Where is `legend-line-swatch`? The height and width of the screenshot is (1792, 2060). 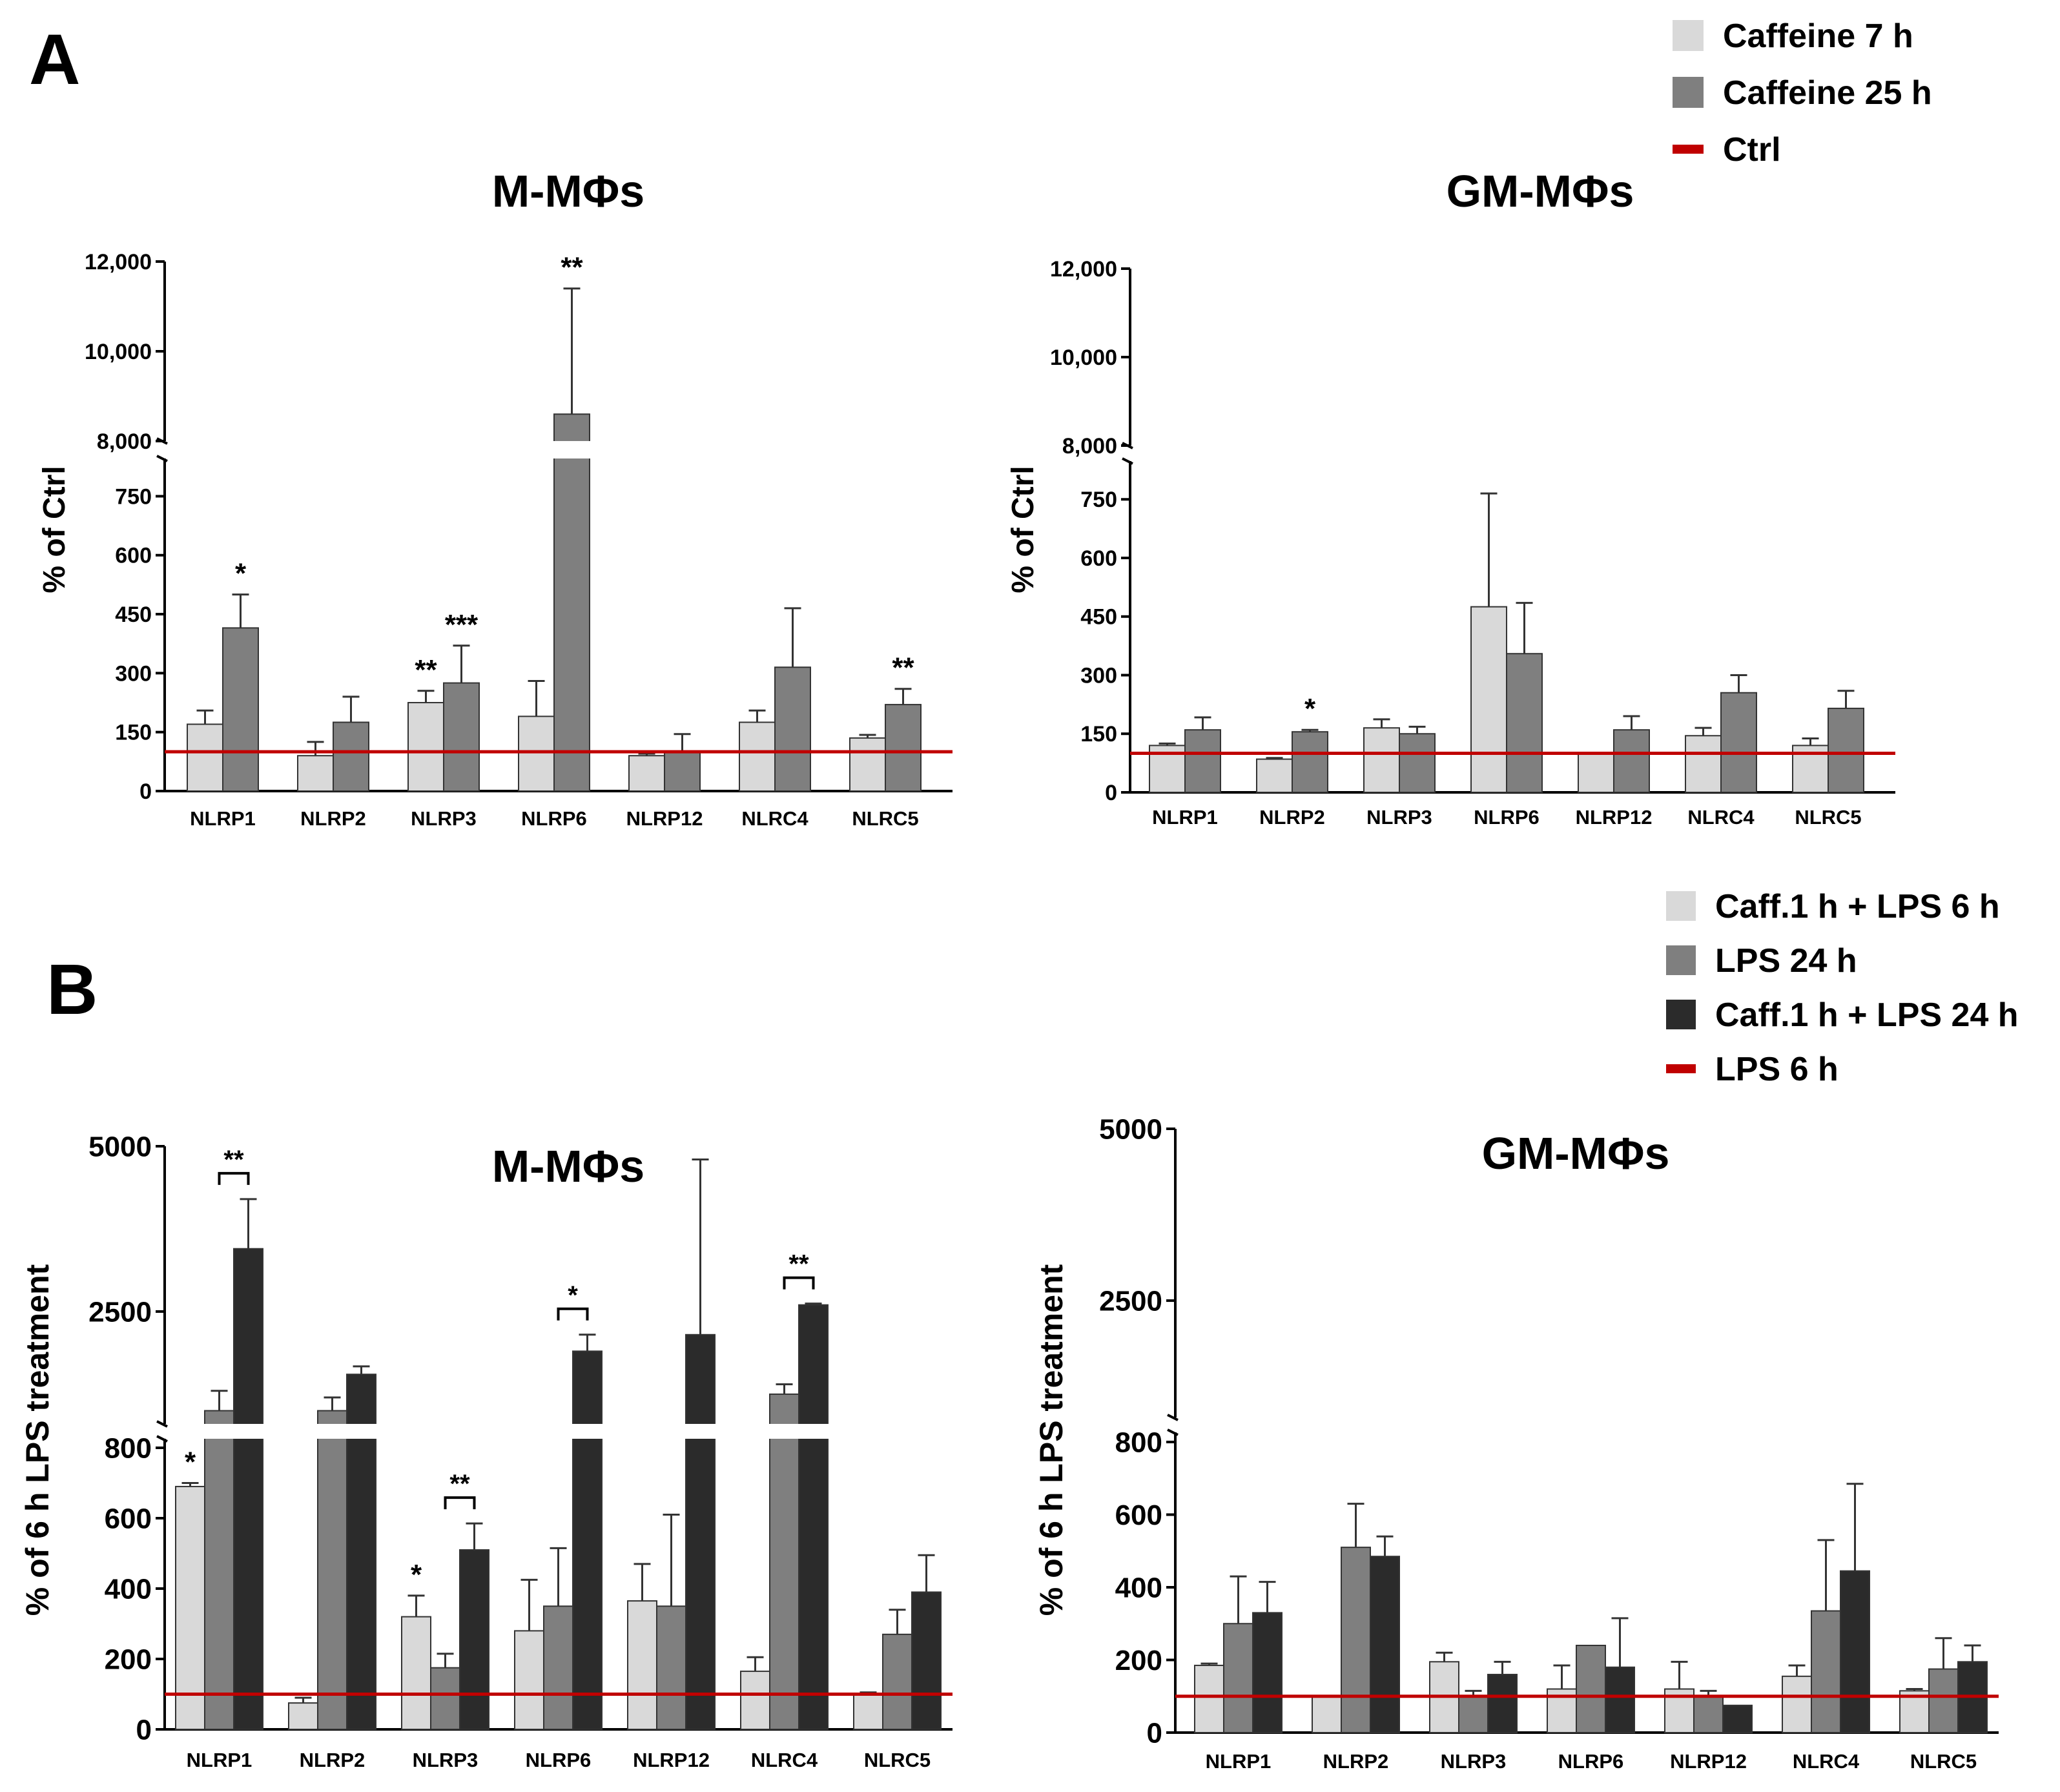 legend-line-swatch is located at coordinates (1689, 149).